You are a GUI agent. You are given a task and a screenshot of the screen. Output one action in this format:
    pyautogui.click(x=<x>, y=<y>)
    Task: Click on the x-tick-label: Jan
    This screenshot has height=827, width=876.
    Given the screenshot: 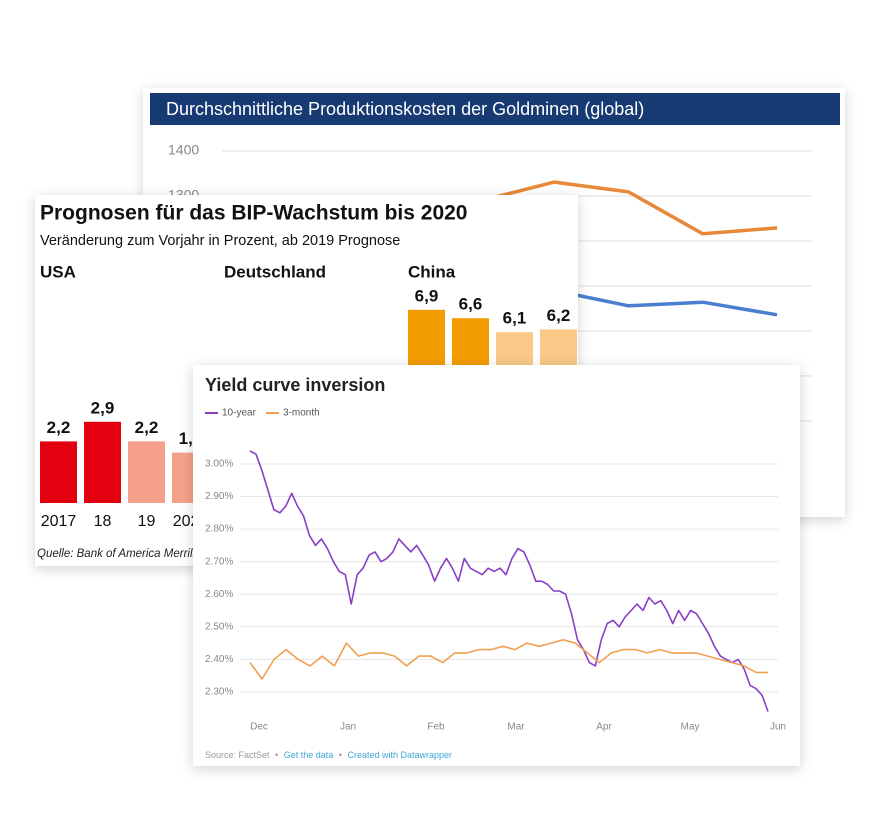 What is the action you would take?
    pyautogui.click(x=348, y=727)
    